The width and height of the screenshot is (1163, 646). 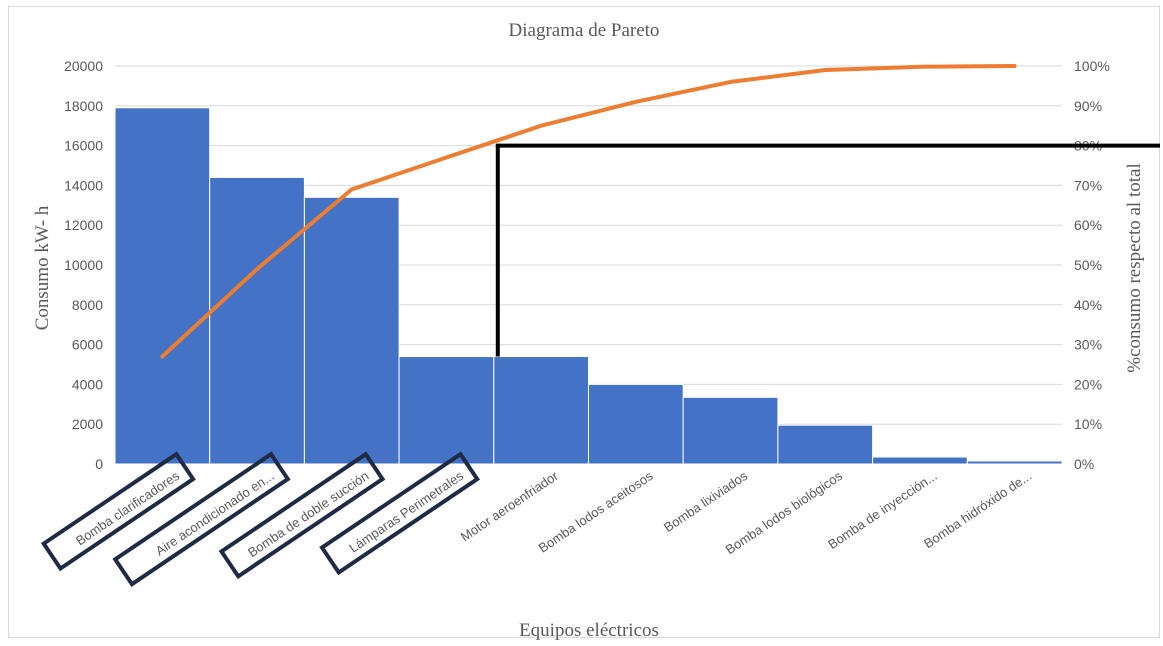 I want to click on y2-tick-label: 70%, so click(x=1088, y=185).